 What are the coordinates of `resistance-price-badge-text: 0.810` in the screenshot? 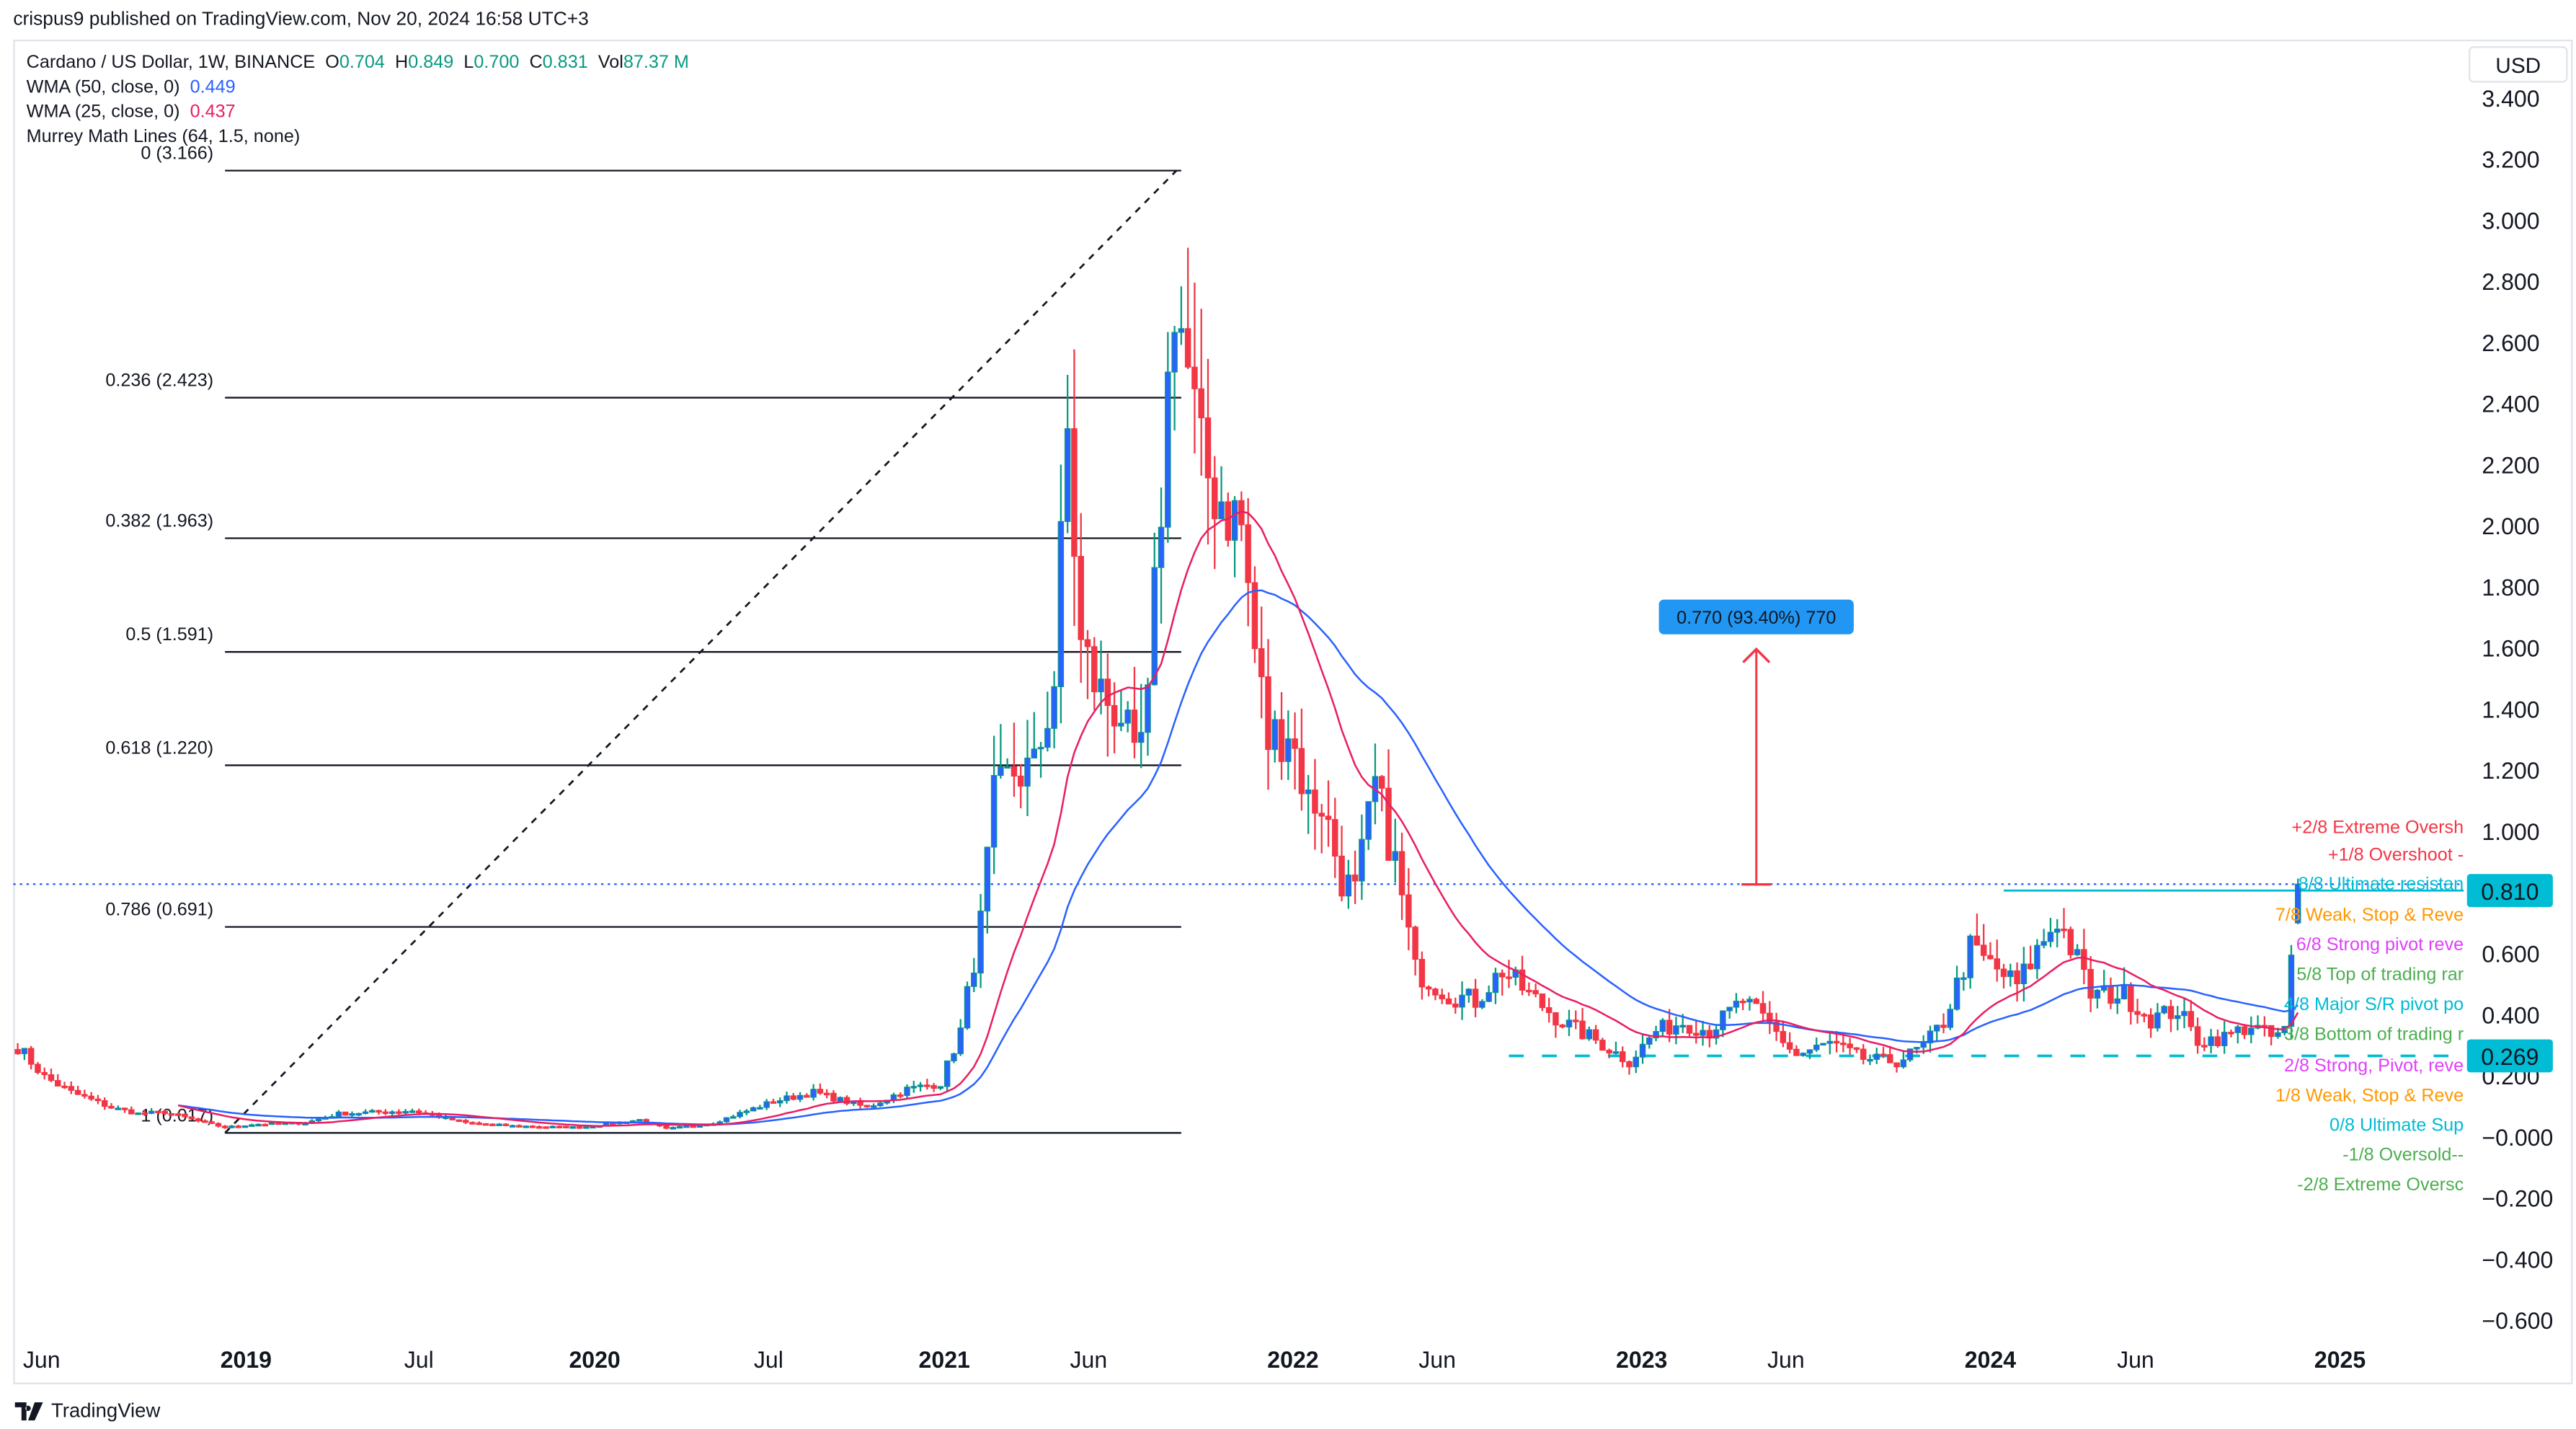 It's located at (2510, 892).